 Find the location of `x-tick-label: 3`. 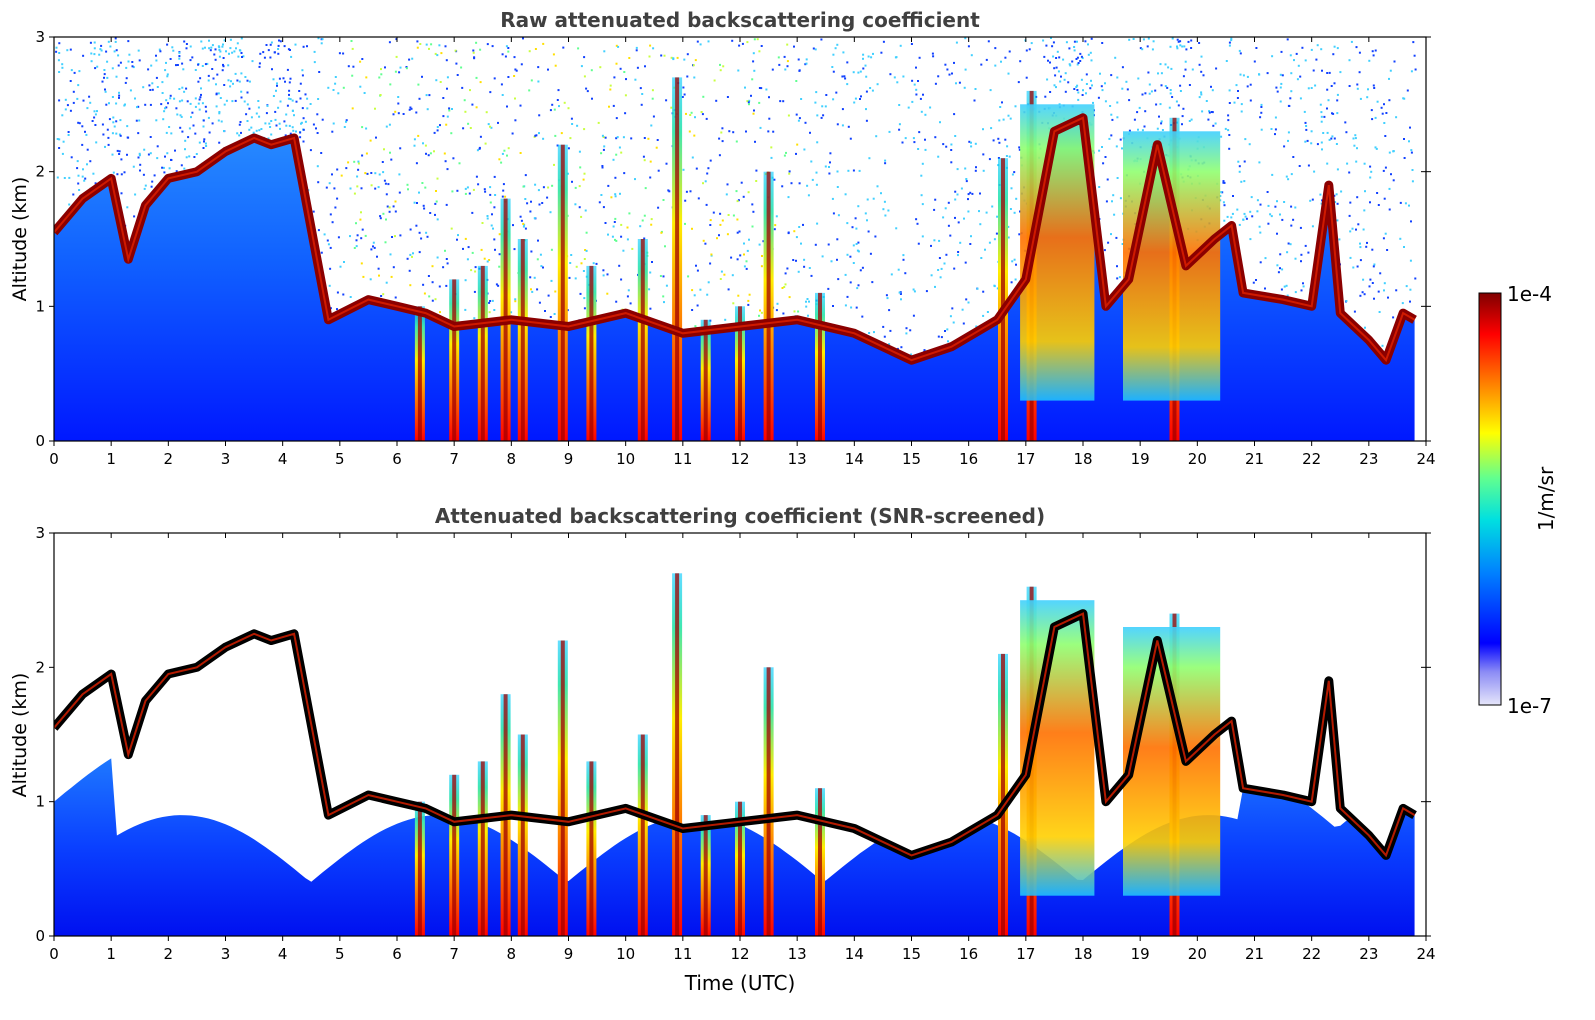

x-tick-label: 3 is located at coordinates (226, 954).